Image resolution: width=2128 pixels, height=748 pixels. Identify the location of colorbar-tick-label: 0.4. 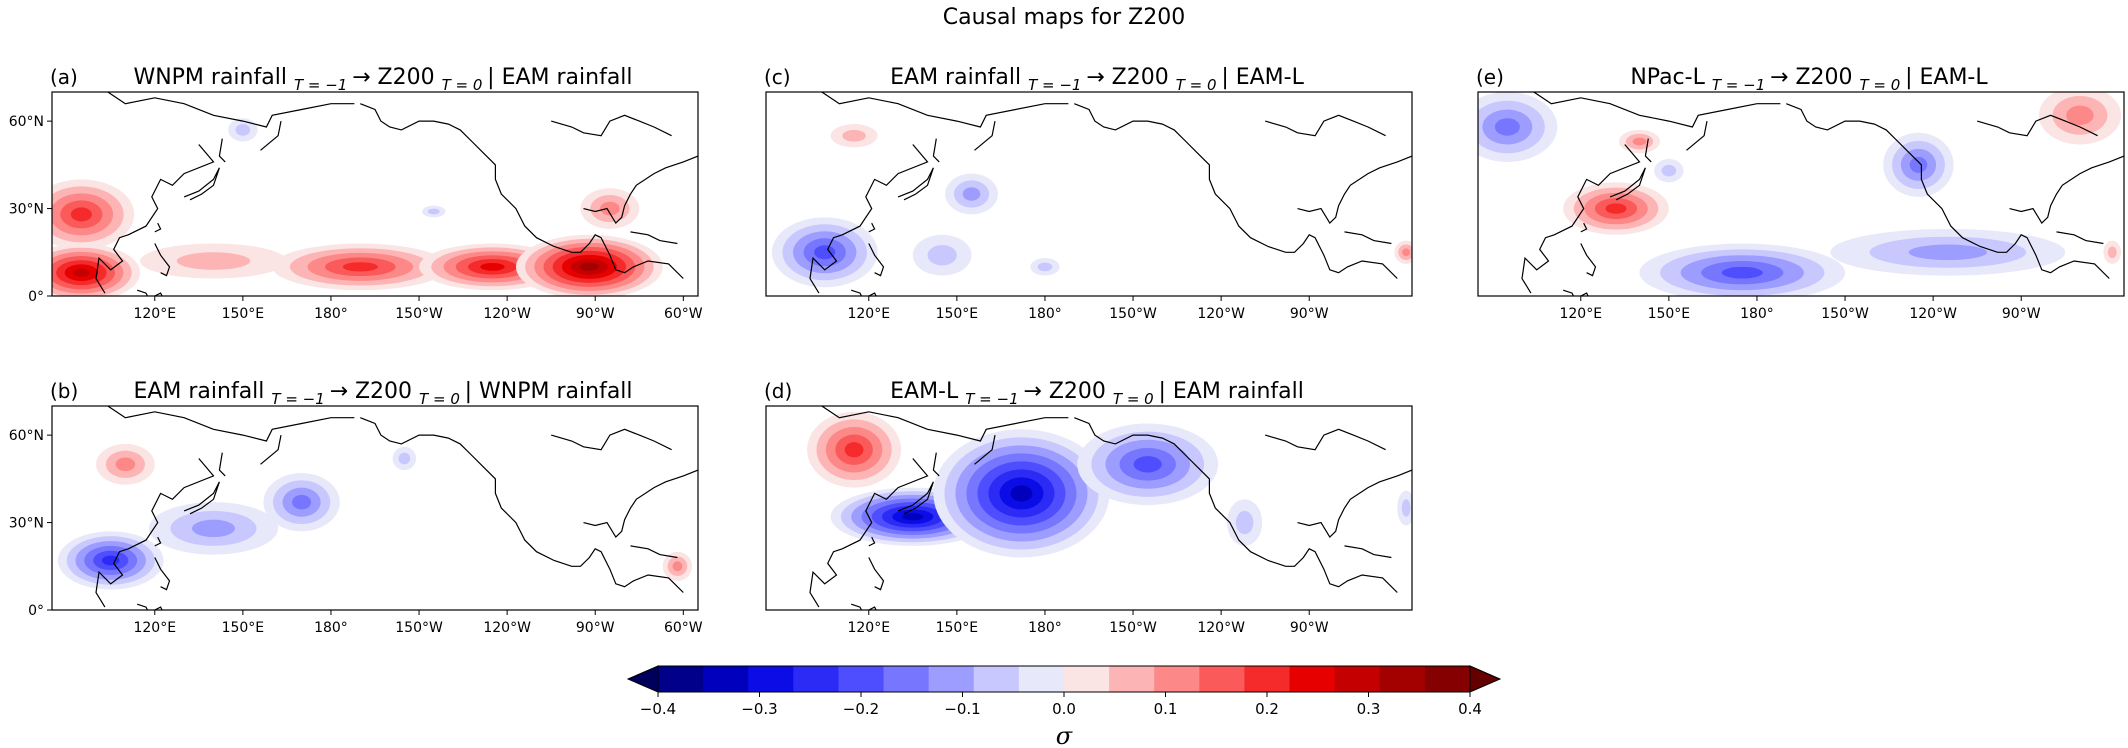
(1470, 709).